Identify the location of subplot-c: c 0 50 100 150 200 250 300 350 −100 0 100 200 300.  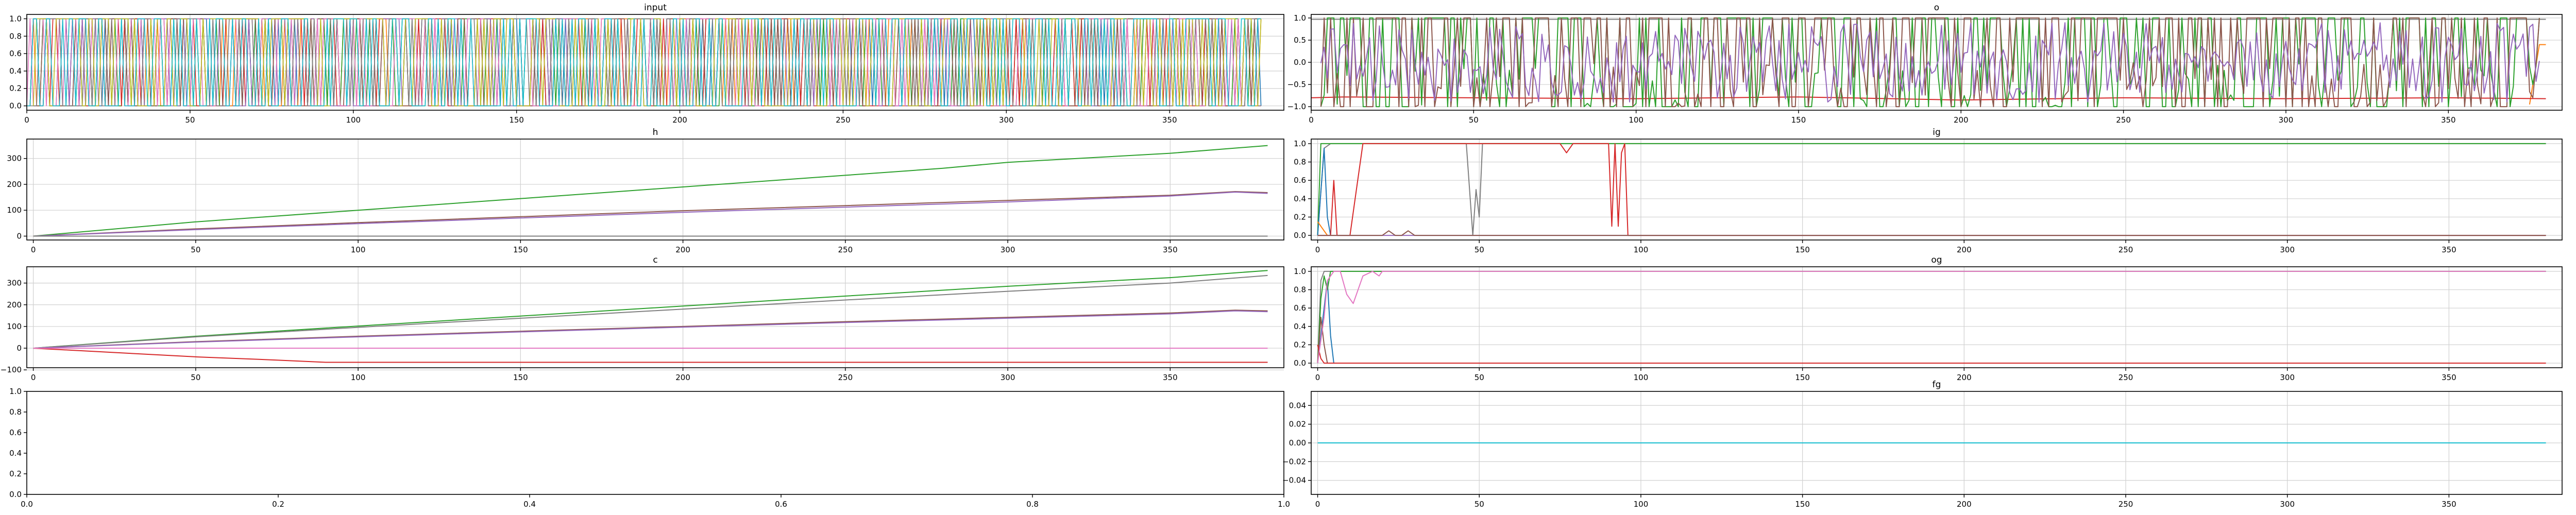
(642, 318).